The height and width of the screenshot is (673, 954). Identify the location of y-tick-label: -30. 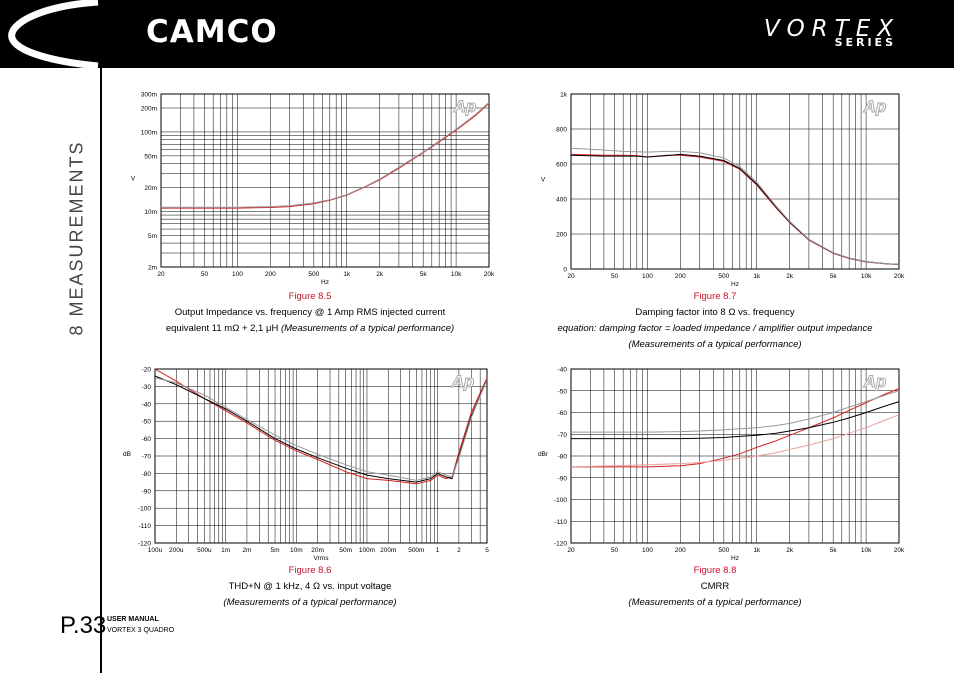
(147, 387).